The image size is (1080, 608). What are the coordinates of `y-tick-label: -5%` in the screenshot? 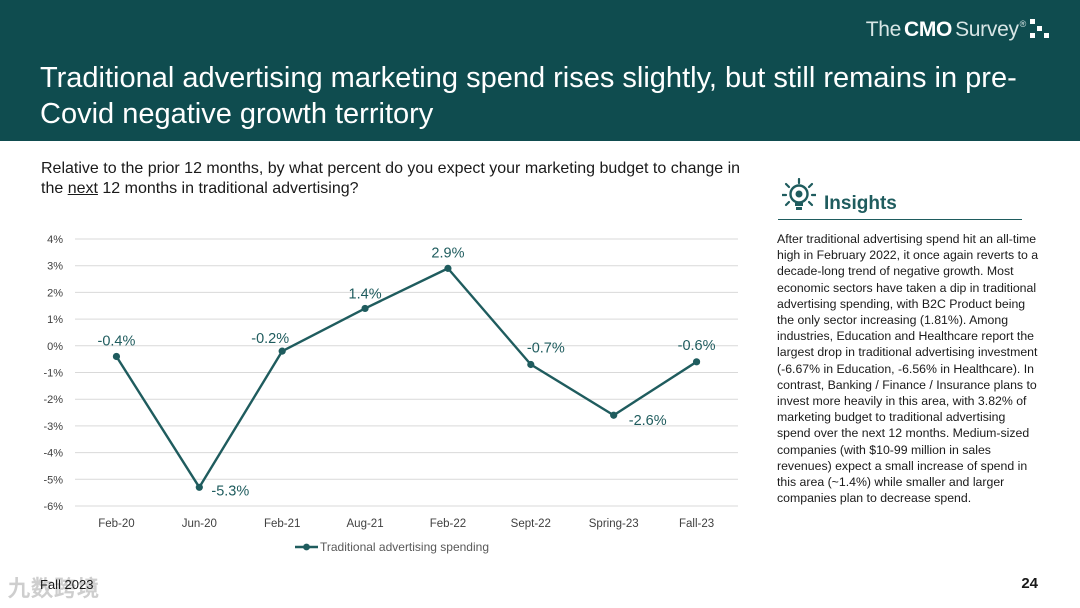 It's located at (53, 480).